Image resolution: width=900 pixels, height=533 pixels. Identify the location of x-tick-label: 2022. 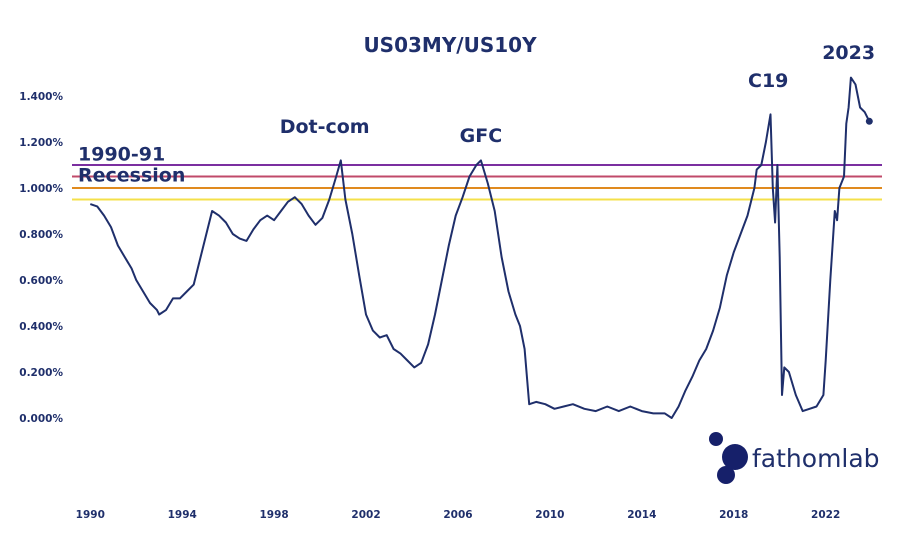
(825, 515).